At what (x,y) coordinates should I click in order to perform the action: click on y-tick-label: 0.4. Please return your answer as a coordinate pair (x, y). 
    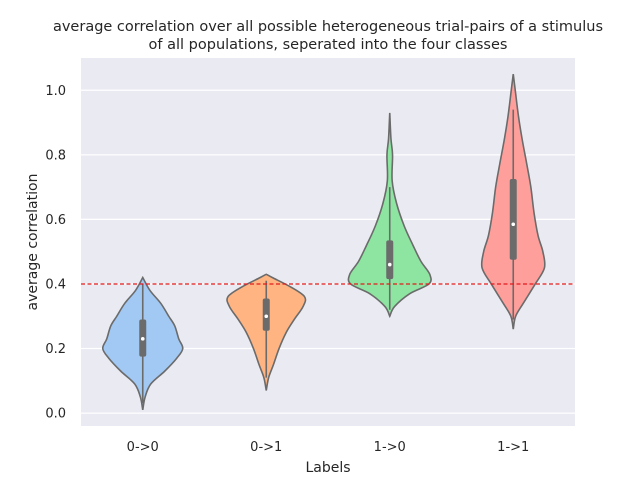
    Looking at the image, I should click on (55, 284).